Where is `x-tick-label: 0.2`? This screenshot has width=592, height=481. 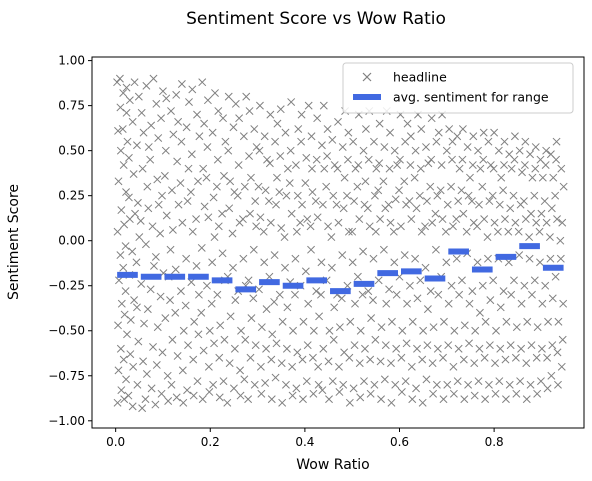 x-tick-label: 0.2 is located at coordinates (210, 442).